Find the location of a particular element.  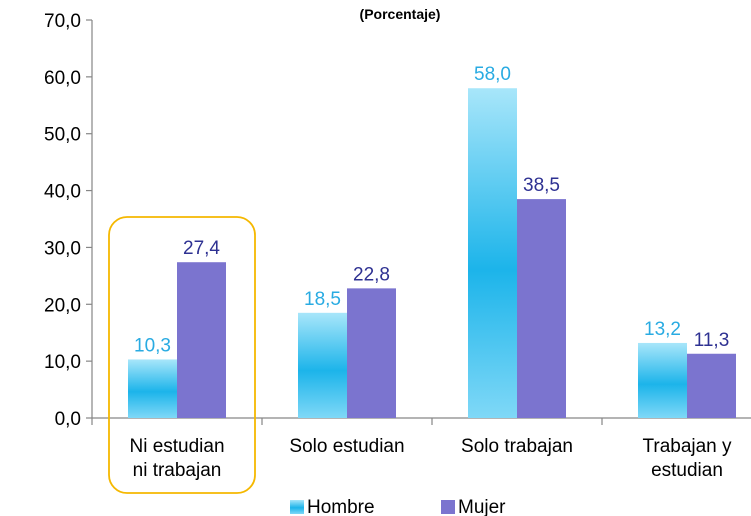

data-label-mujer: 22,8 is located at coordinates (371, 274).